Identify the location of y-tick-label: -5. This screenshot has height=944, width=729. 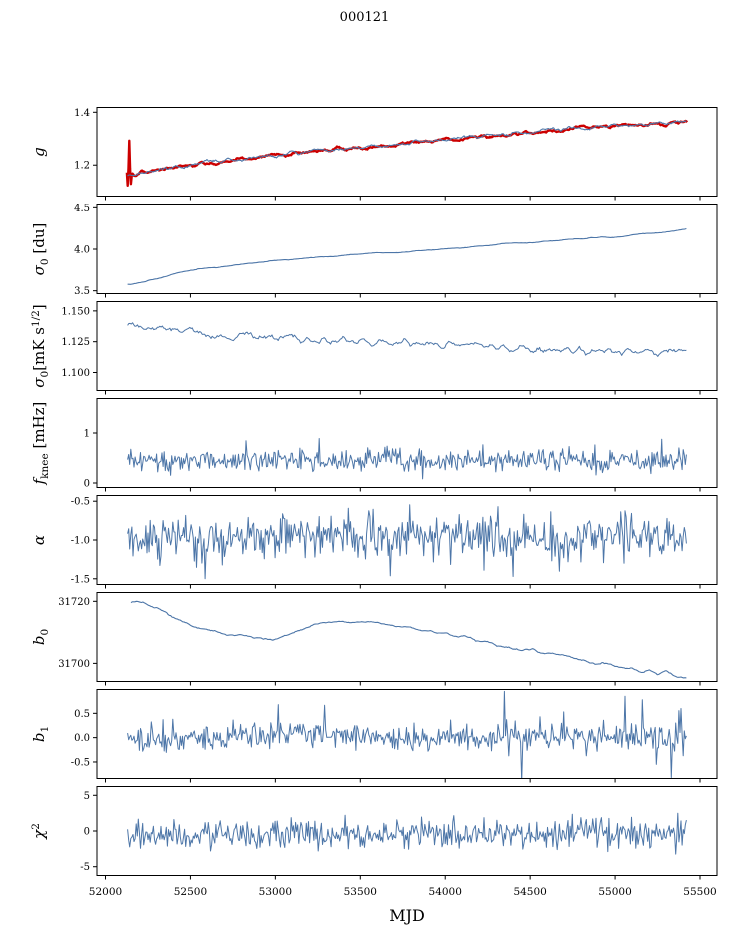
(85, 867).